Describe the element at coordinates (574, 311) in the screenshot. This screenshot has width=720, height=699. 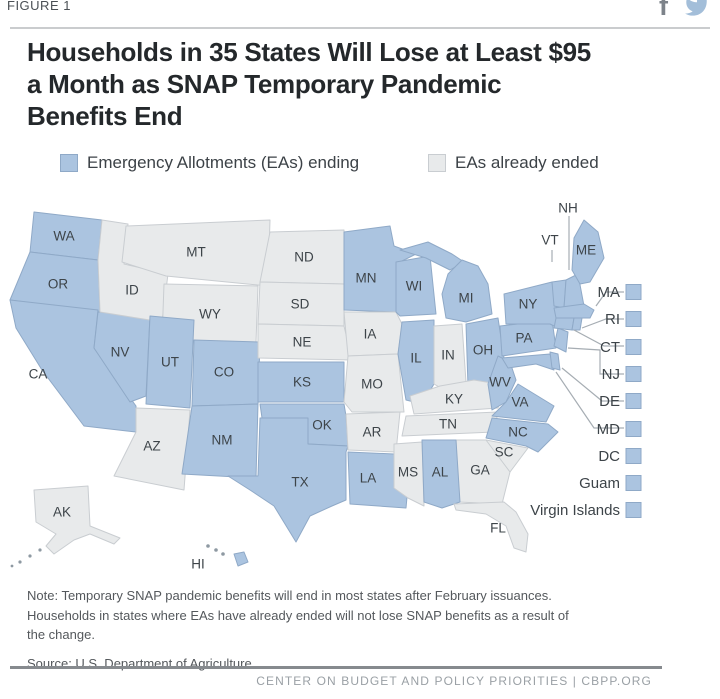
I see `state-MA` at that location.